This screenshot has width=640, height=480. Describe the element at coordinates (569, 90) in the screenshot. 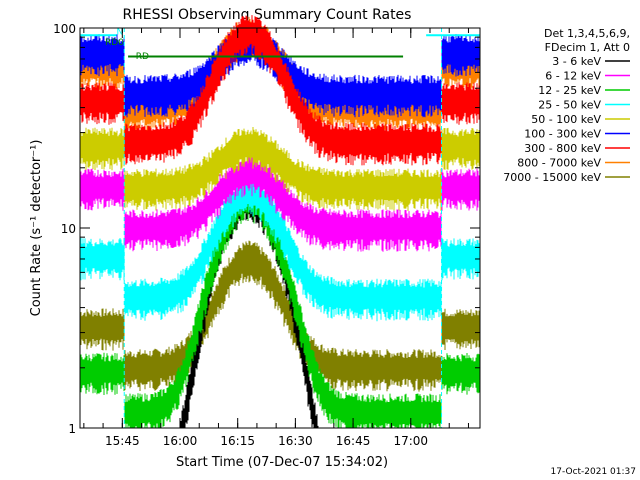

I see `legend-label-3: 12 - 25 keV` at that location.